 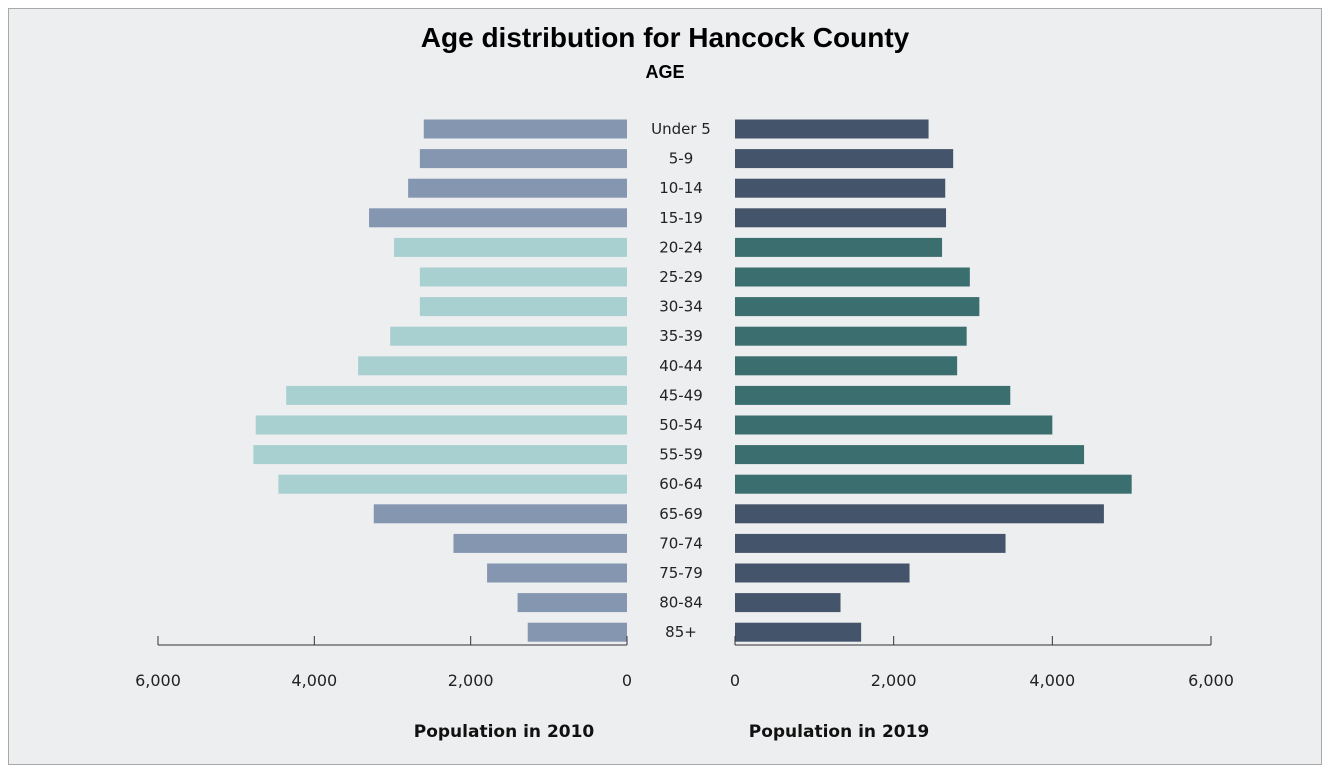 What do you see at coordinates (314, 680) in the screenshot?
I see `left-tick-label: 4,000` at bounding box center [314, 680].